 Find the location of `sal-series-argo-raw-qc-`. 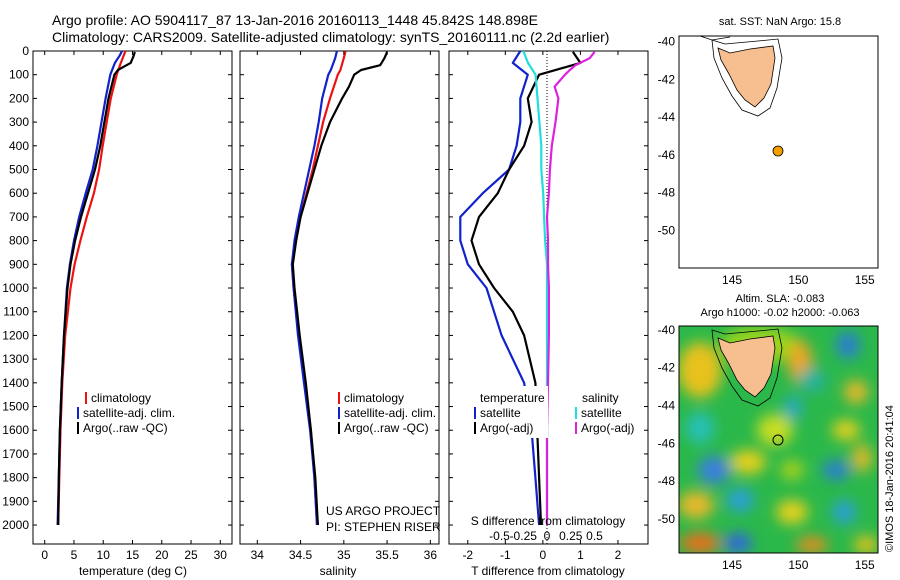

sal-series-argo-raw-qc- is located at coordinates (340, 288).